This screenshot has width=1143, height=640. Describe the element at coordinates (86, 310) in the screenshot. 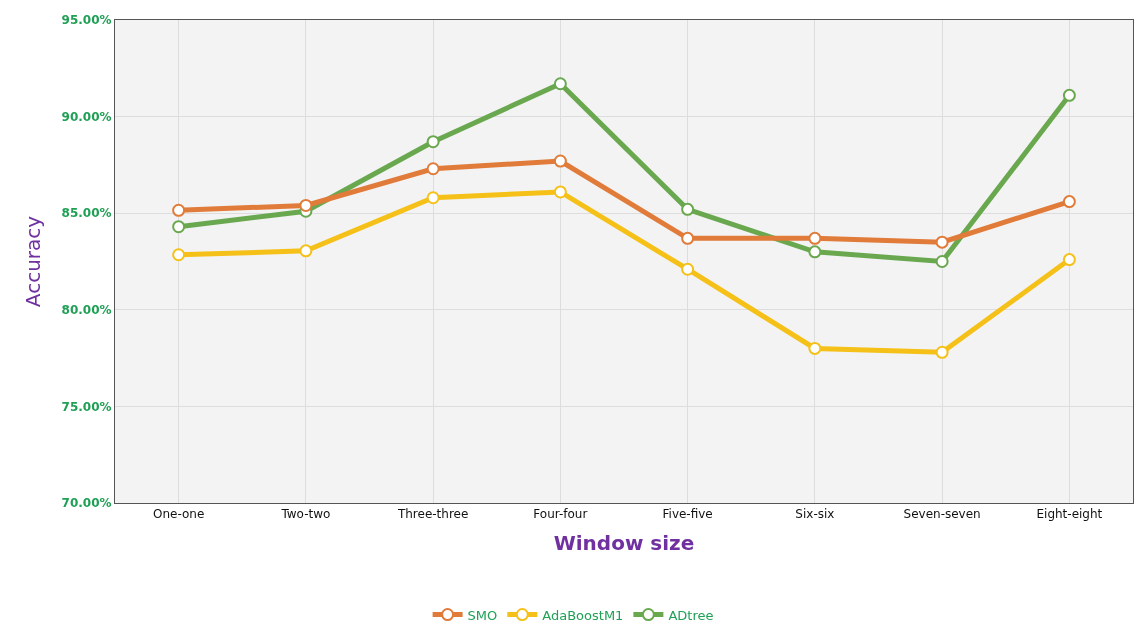

I see `y-tick-label: 80.00%` at that location.